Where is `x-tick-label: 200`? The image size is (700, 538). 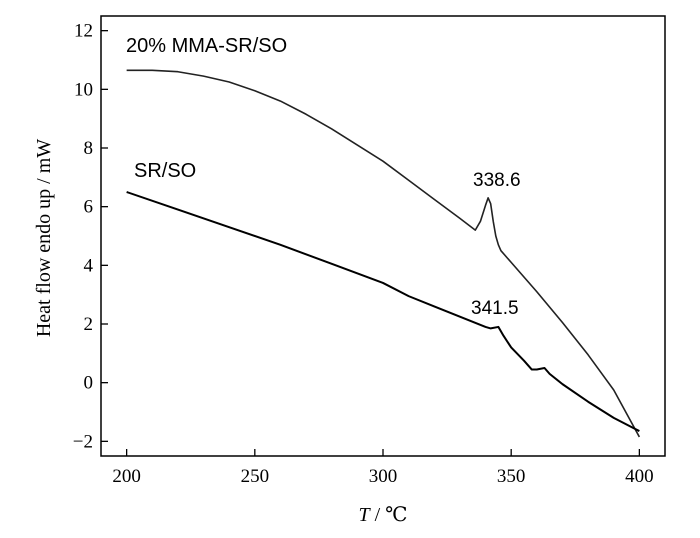 x-tick-label: 200 is located at coordinates (126, 476).